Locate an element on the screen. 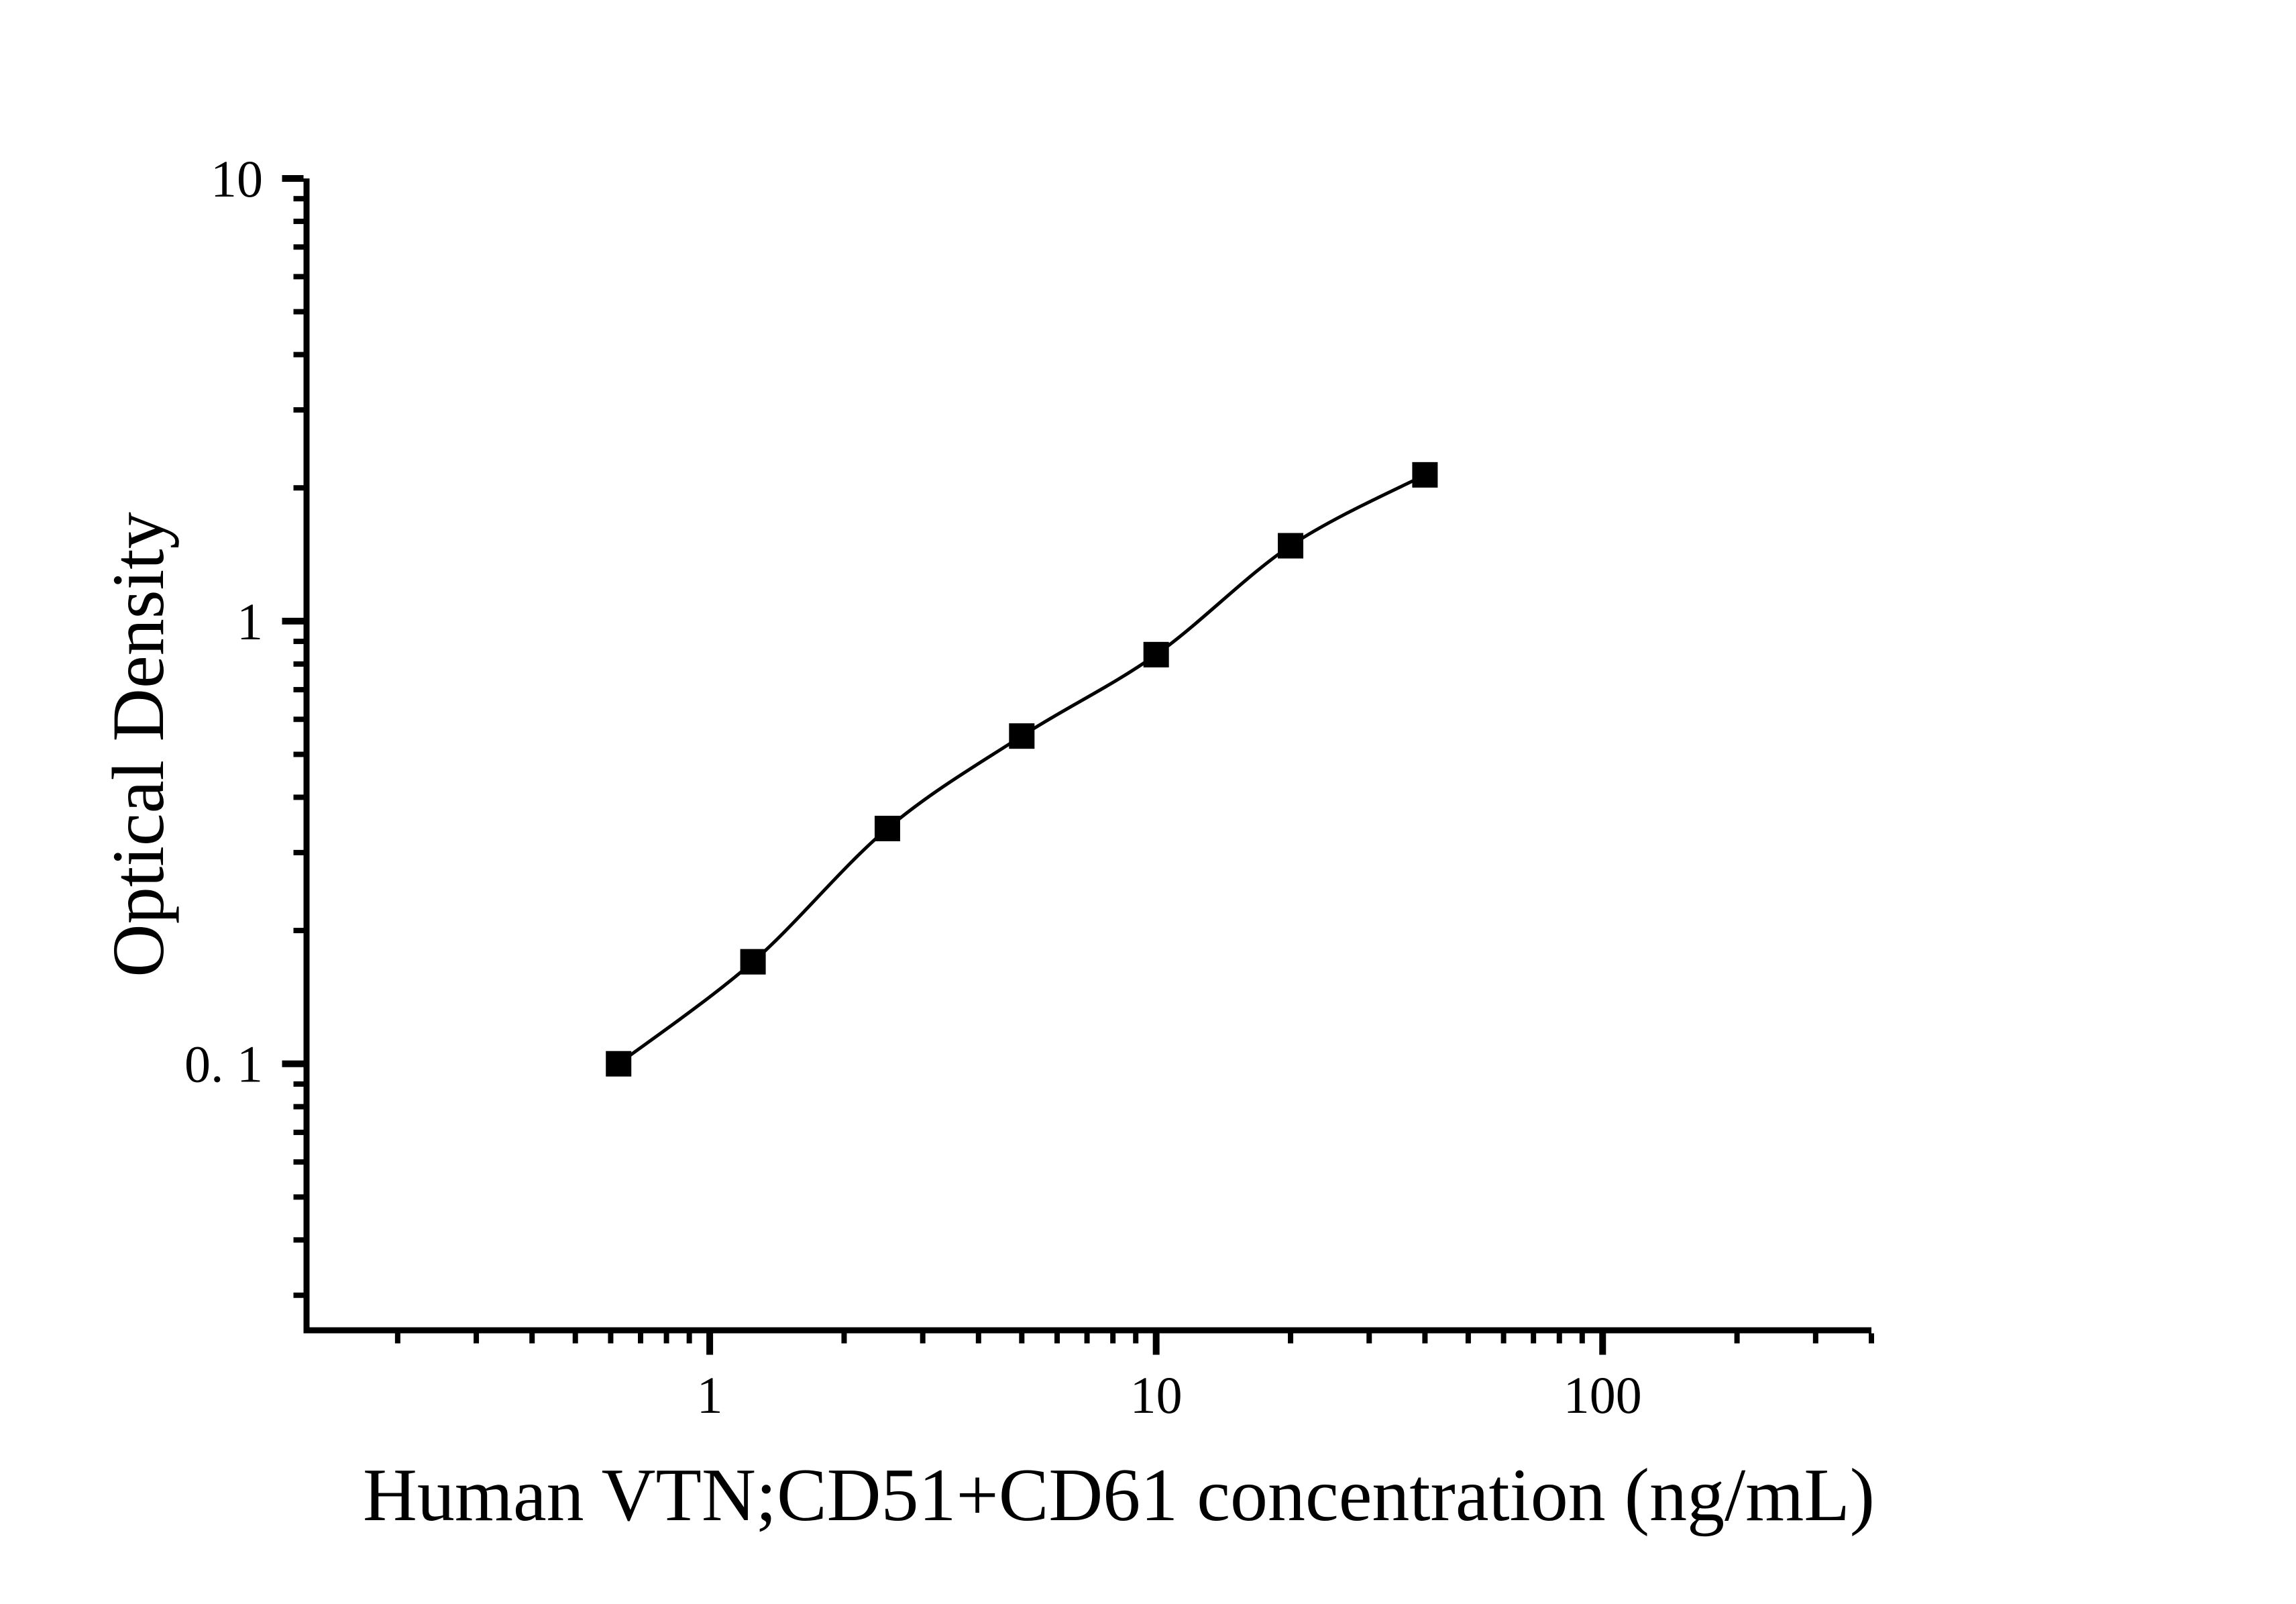 The image size is (2296, 1604). fit-curve is located at coordinates (1021, 769).